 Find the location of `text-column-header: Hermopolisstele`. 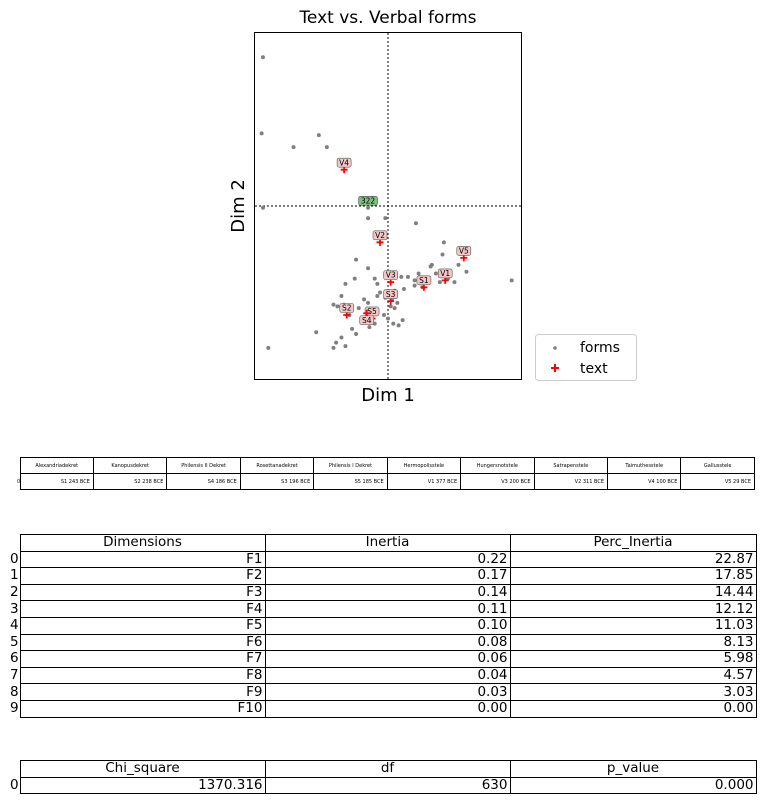

text-column-header: Hermopolisstele is located at coordinates (424, 465).